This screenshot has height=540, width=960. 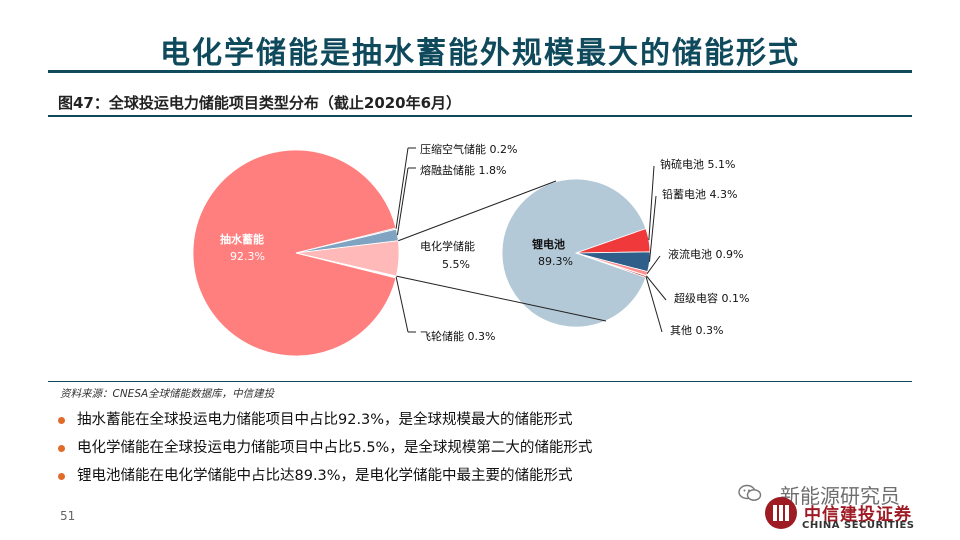 I want to click on slice-label: 压缩空气储能 0.2%, so click(x=468, y=149).